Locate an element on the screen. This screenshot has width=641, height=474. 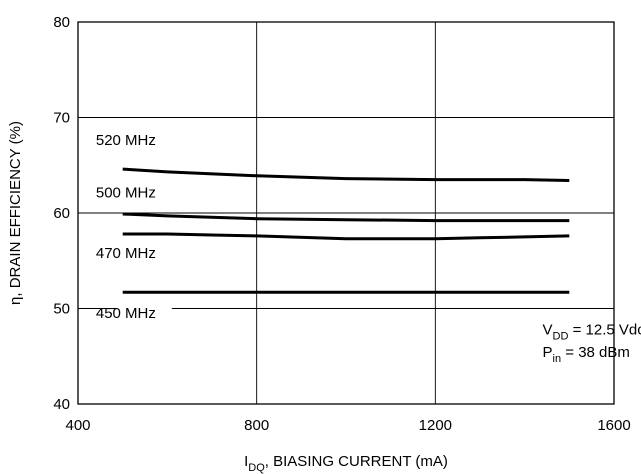
series-label-500-mhz: 500 MHz is located at coordinates (126, 193).